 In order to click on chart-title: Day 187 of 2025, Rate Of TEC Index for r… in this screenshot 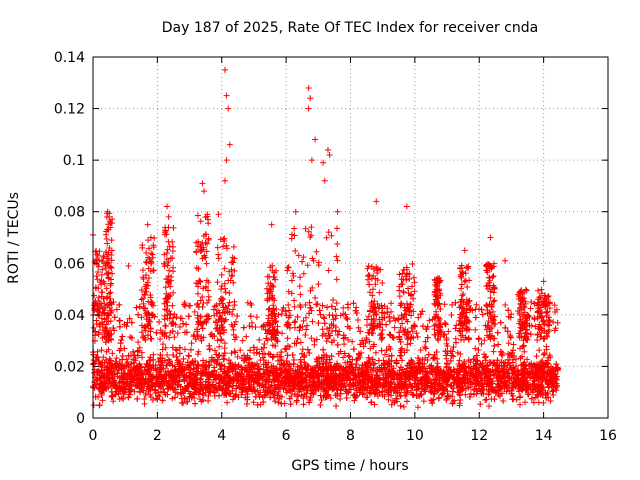, I will do `click(350, 28)`.